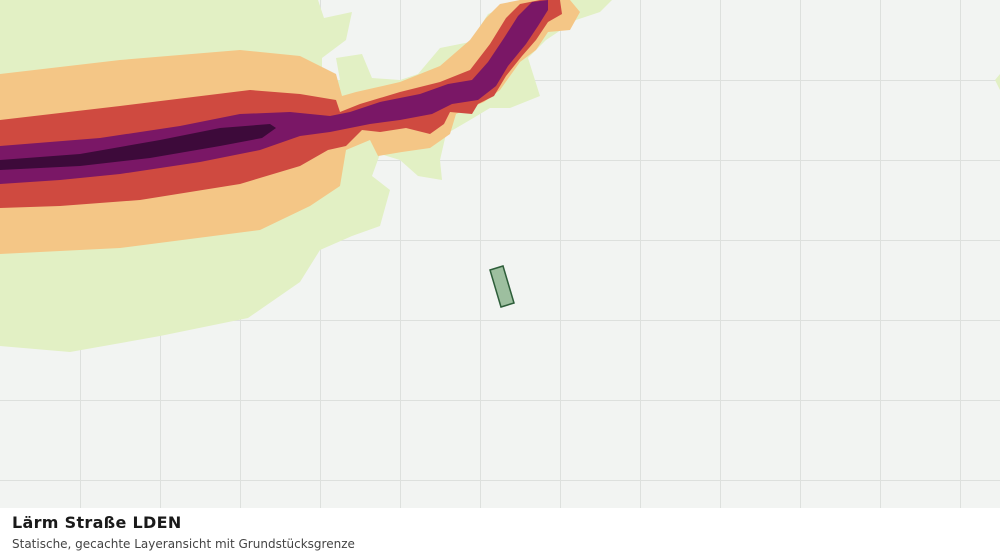 The height and width of the screenshot is (560, 1000). What do you see at coordinates (97, 522) in the screenshot?
I see `caption-title: Lärm Straße LDEN` at bounding box center [97, 522].